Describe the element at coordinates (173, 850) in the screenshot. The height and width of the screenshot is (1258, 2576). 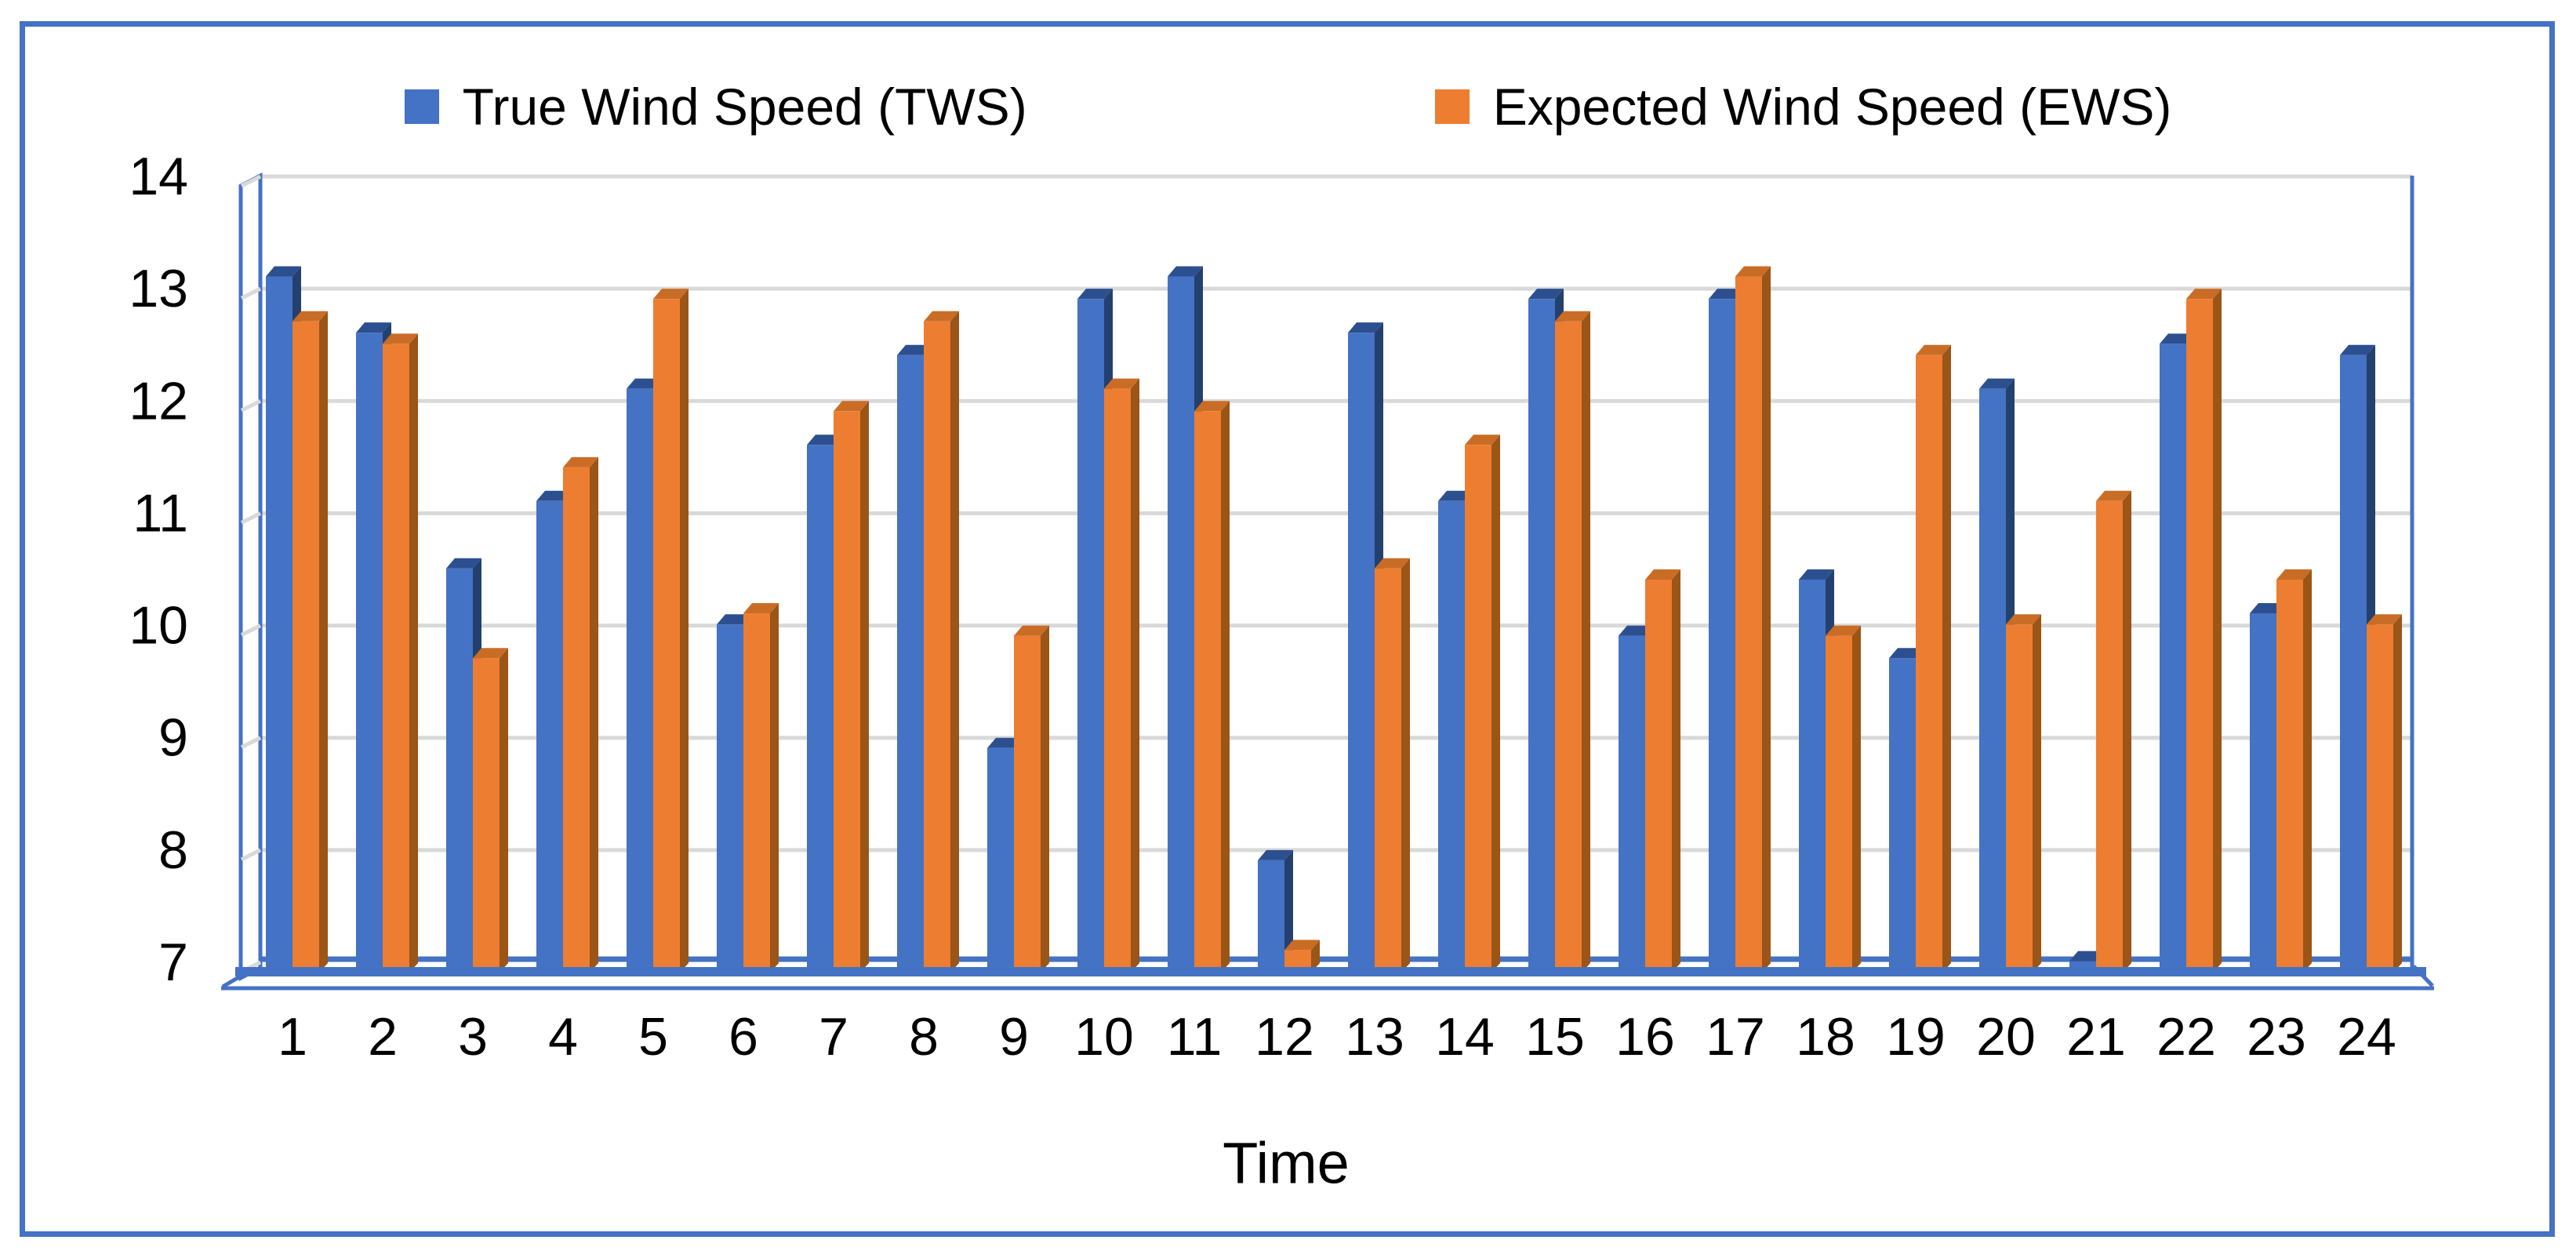
I see `y-tick-label-8: 8` at that location.